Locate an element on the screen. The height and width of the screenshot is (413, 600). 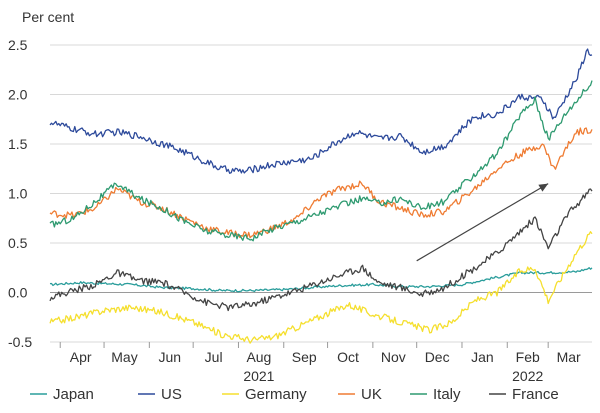
legend-label: Japan is located at coordinates (73, 394).